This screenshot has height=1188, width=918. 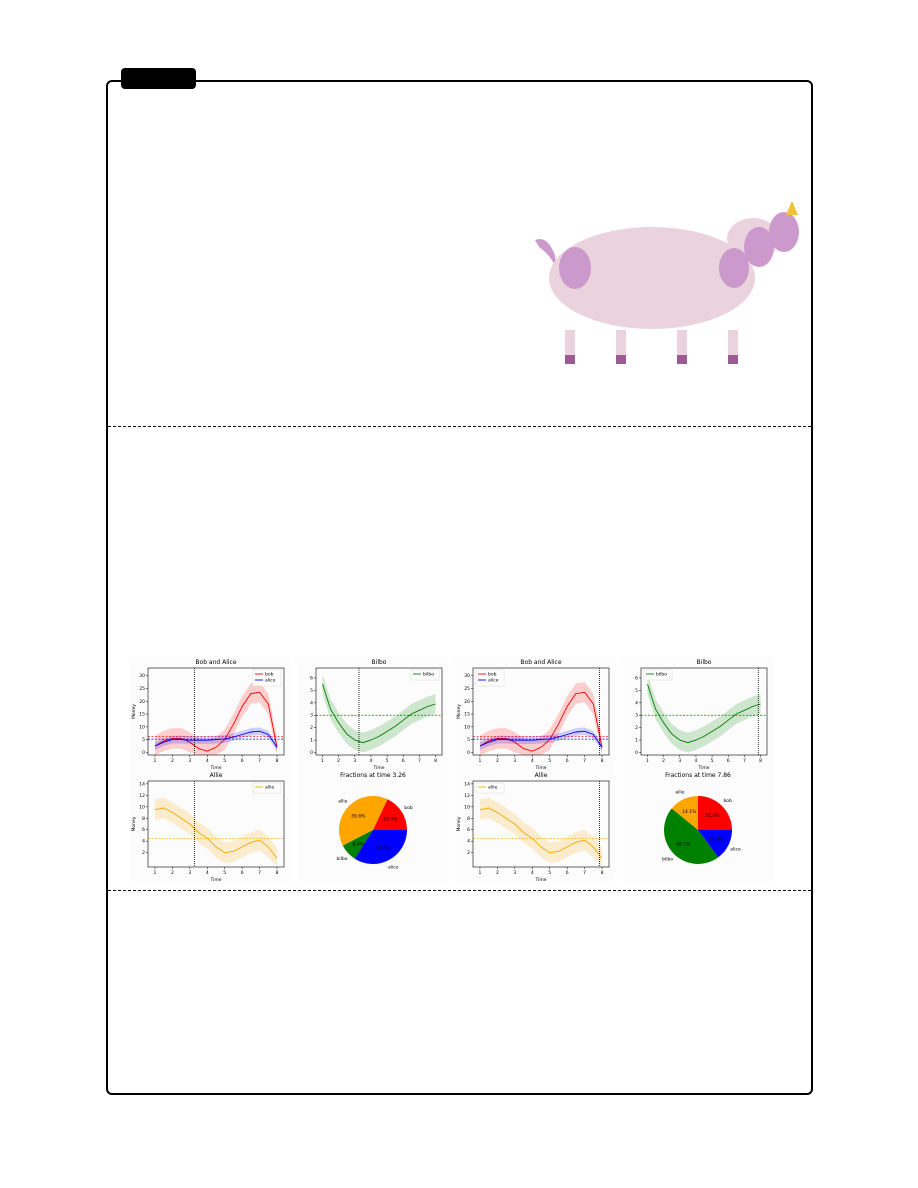 I want to click on pie-label-bob: bob, so click(x=408, y=808).